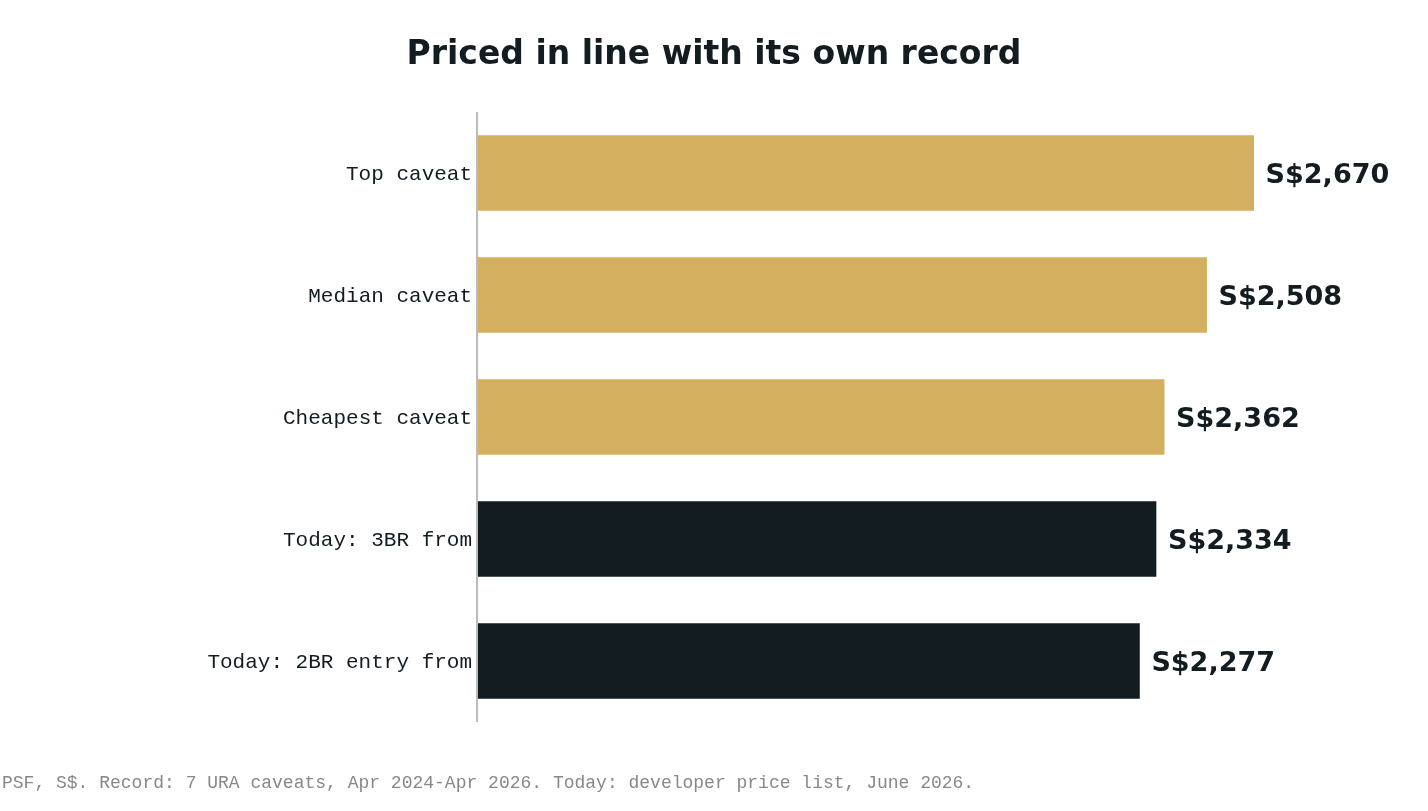 This screenshot has width=1428, height=811. Describe the element at coordinates (1229, 539) in the screenshot. I see `data-label: S$2,334` at that location.